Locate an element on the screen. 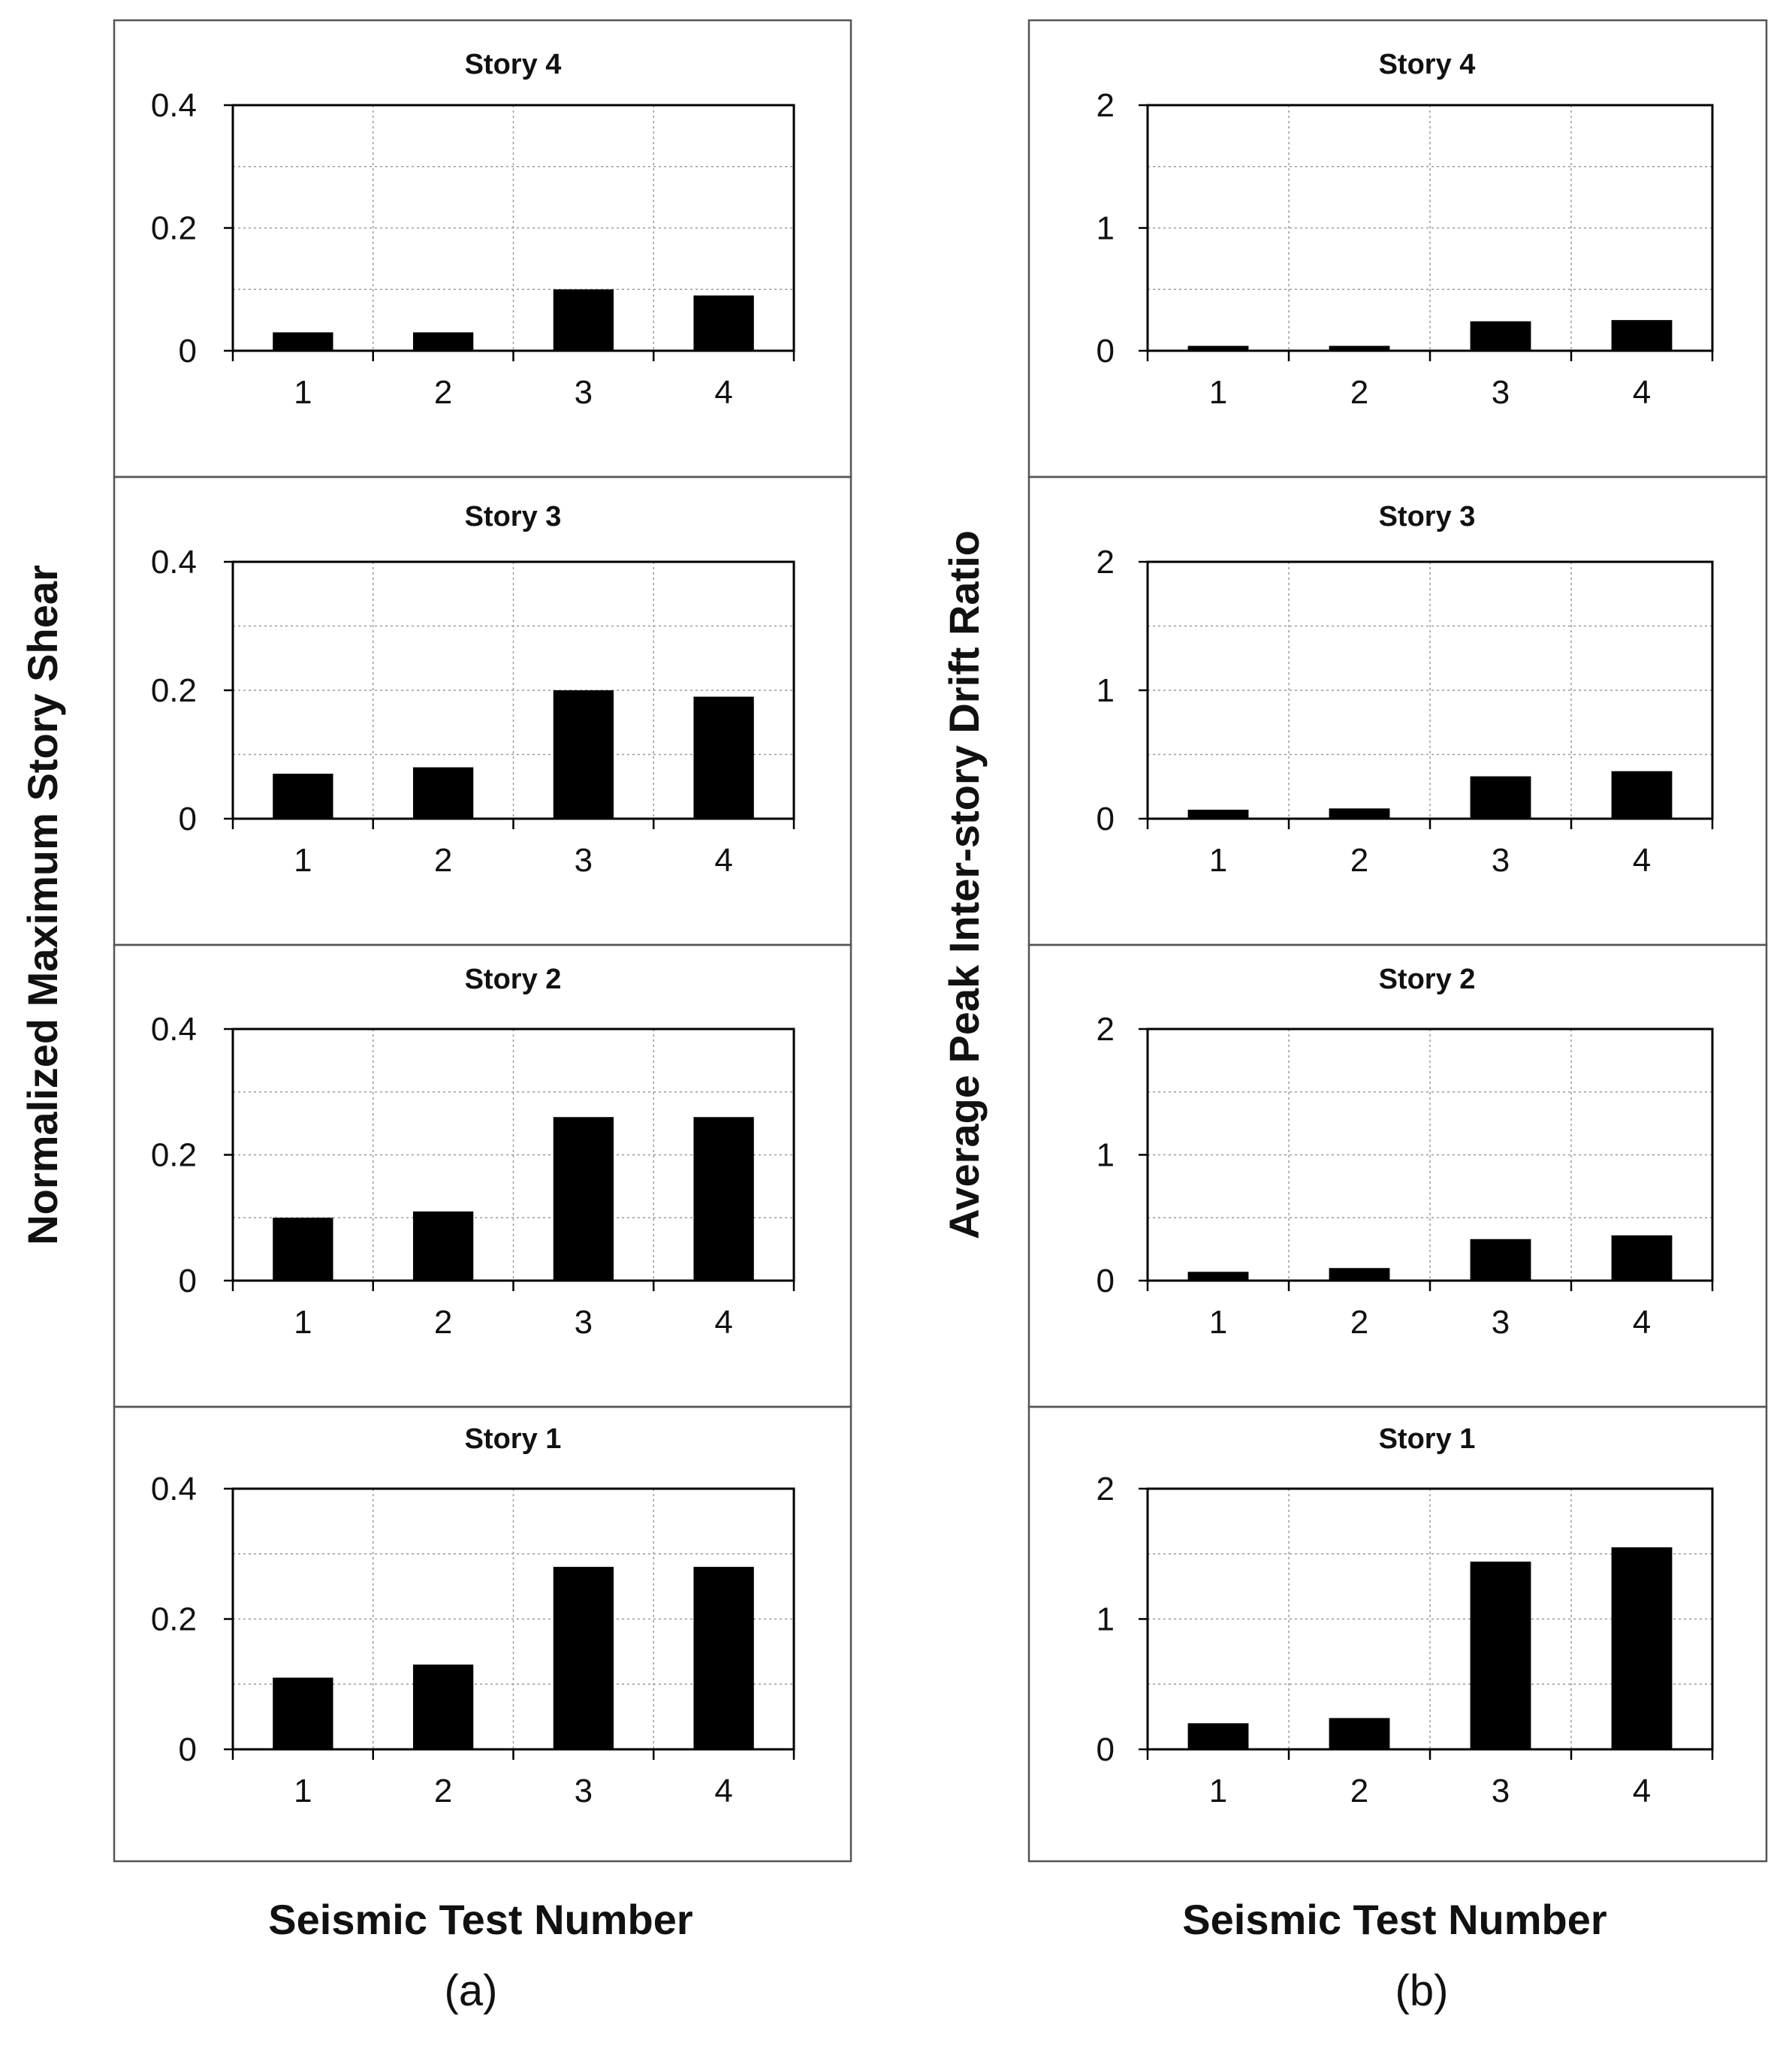  left-ylabel: Normalized Maximum Story Shear is located at coordinates (42, 905).